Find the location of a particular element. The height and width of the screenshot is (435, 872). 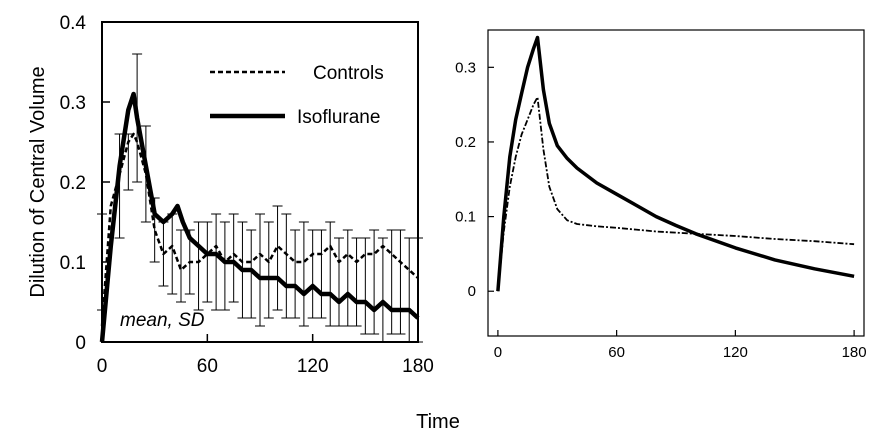

right-ytick-label: 0 is located at coordinates (472, 291).